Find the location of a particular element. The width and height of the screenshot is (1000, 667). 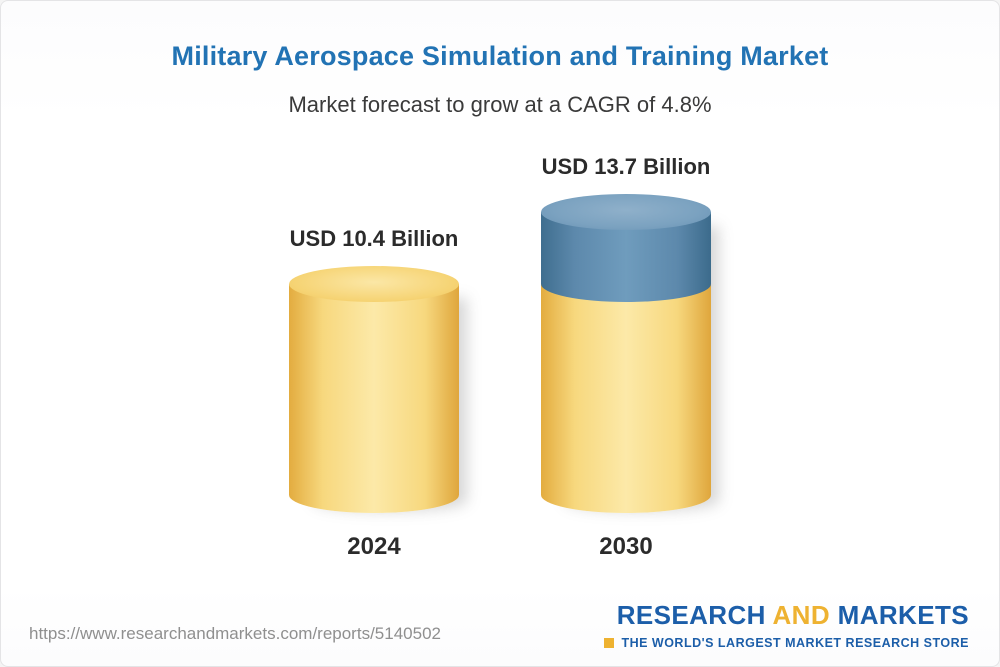

bar-segment-base-2024 is located at coordinates (374, 389).